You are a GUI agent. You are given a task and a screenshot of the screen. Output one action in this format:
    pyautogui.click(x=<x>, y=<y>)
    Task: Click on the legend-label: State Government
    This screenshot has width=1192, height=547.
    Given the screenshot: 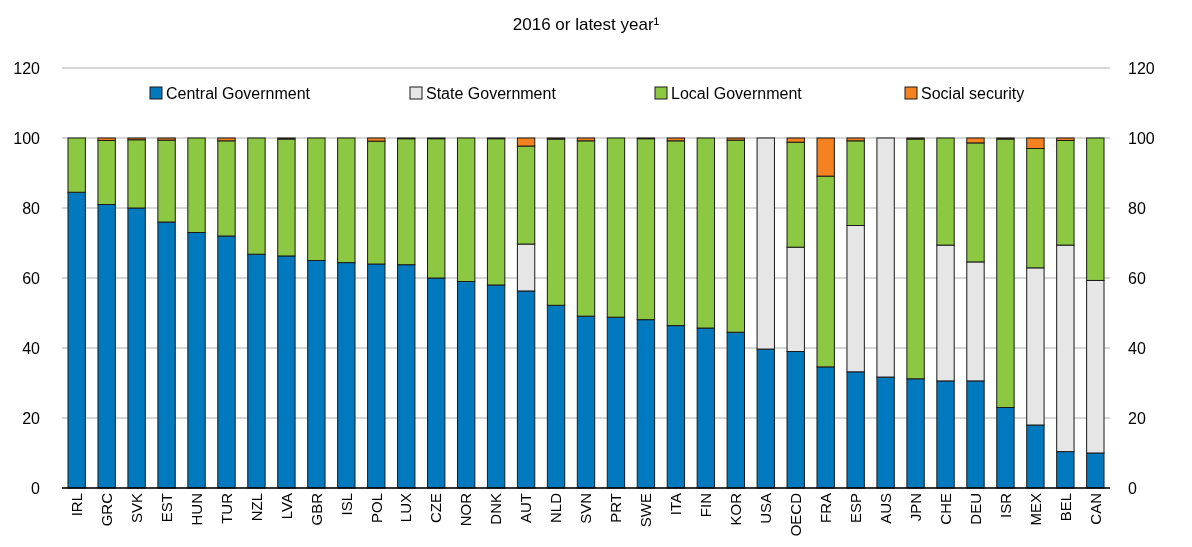 What is the action you would take?
    pyautogui.click(x=491, y=93)
    